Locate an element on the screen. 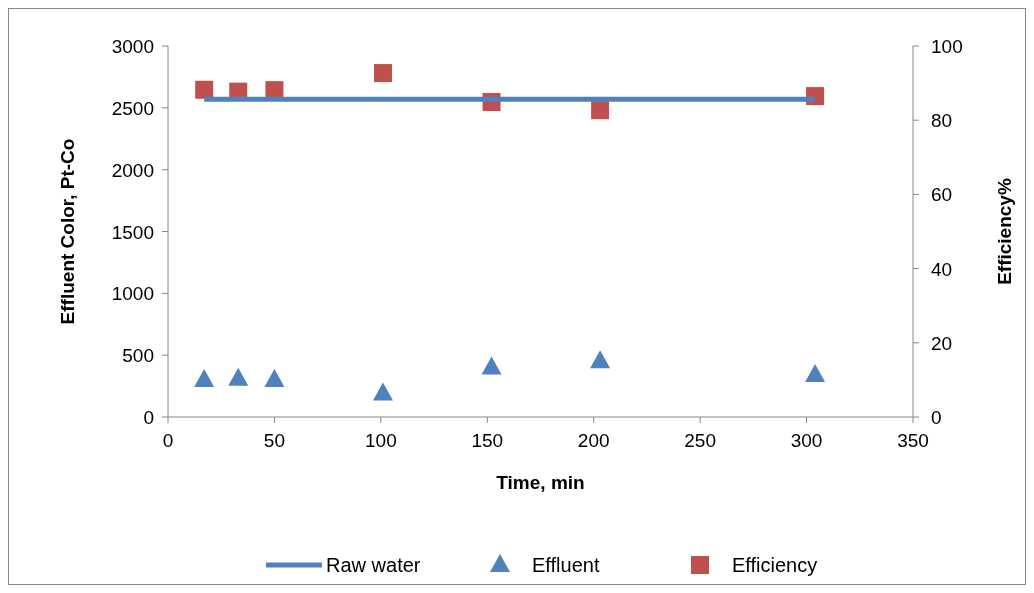  y-tick-label: 1000 is located at coordinates (132, 294).